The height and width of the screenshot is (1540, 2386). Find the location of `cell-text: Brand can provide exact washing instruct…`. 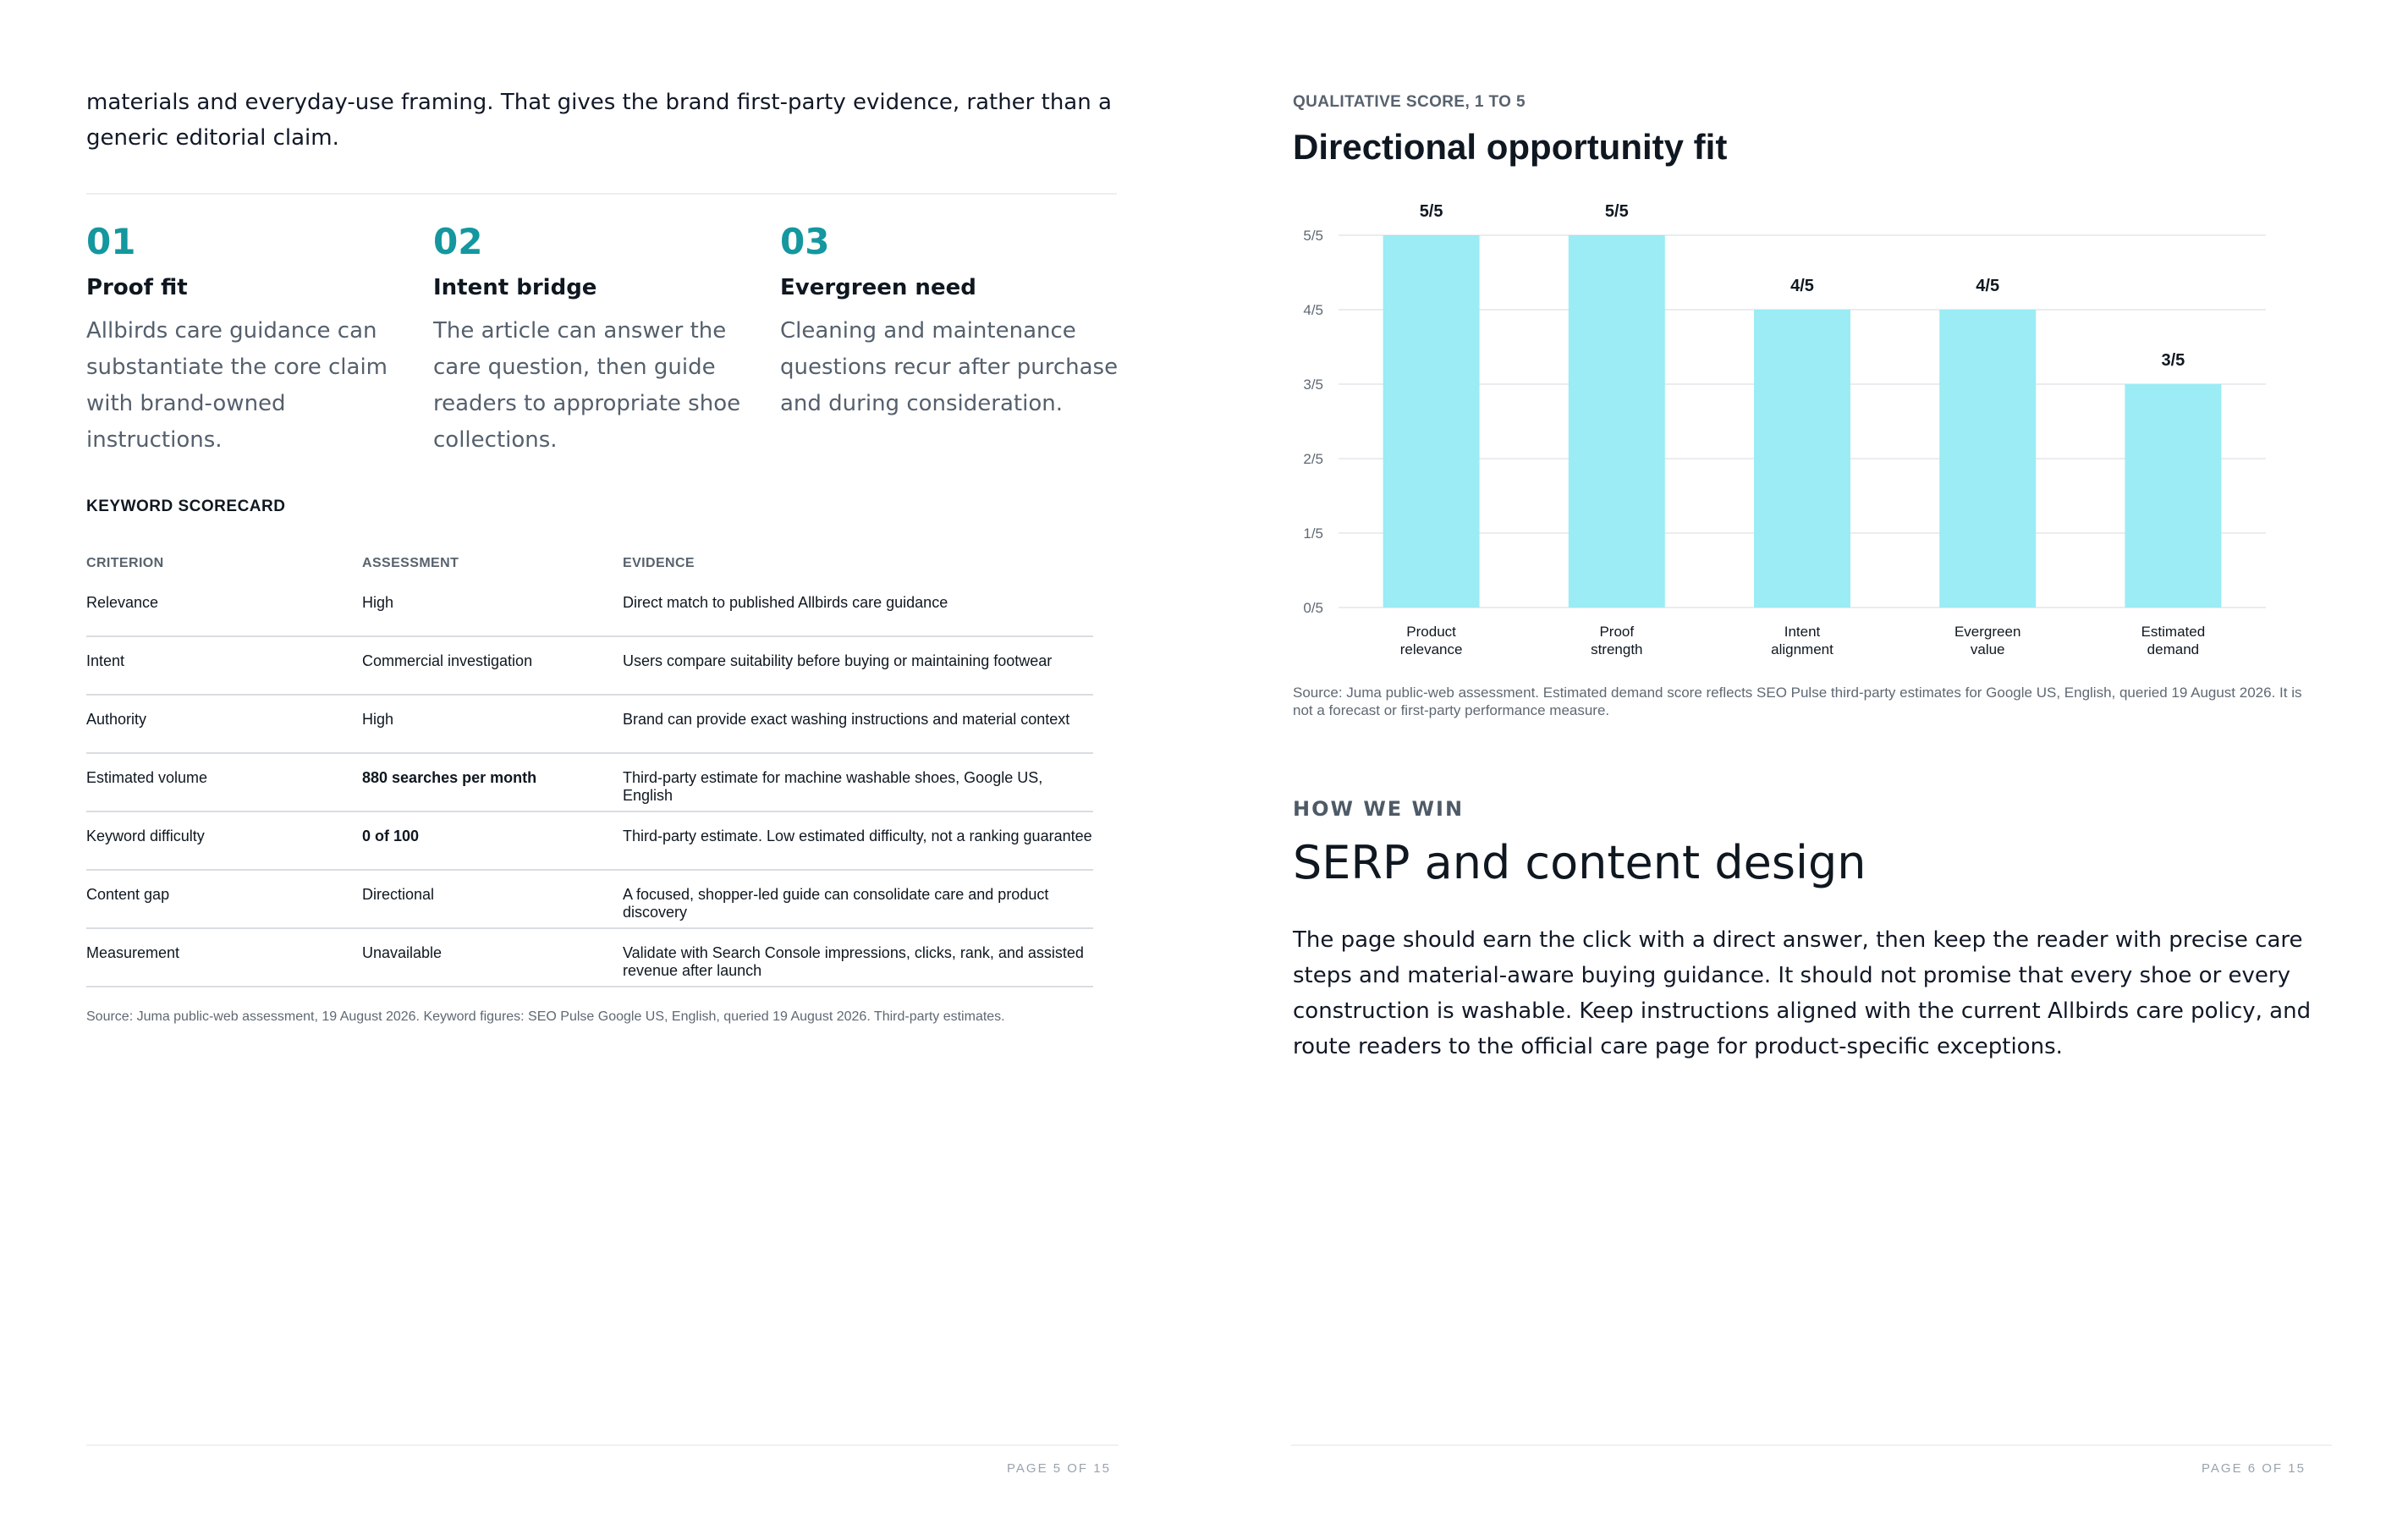

cell-text: Brand can provide exact washing instruct… is located at coordinates (847, 719).